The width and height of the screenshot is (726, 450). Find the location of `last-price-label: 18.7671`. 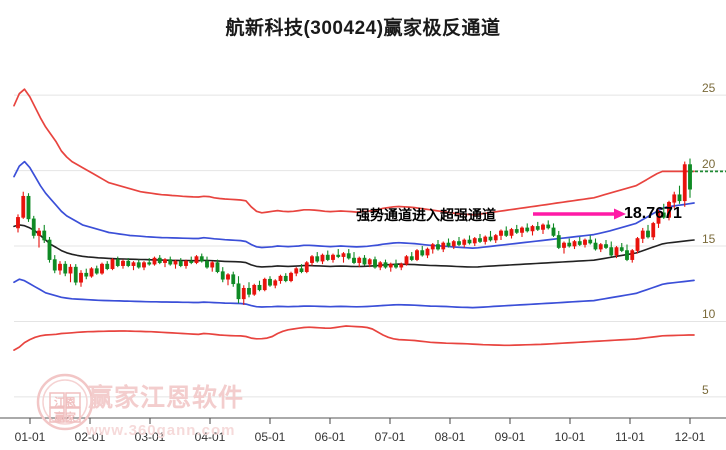

last-price-label: 18.7671 is located at coordinates (653, 213).